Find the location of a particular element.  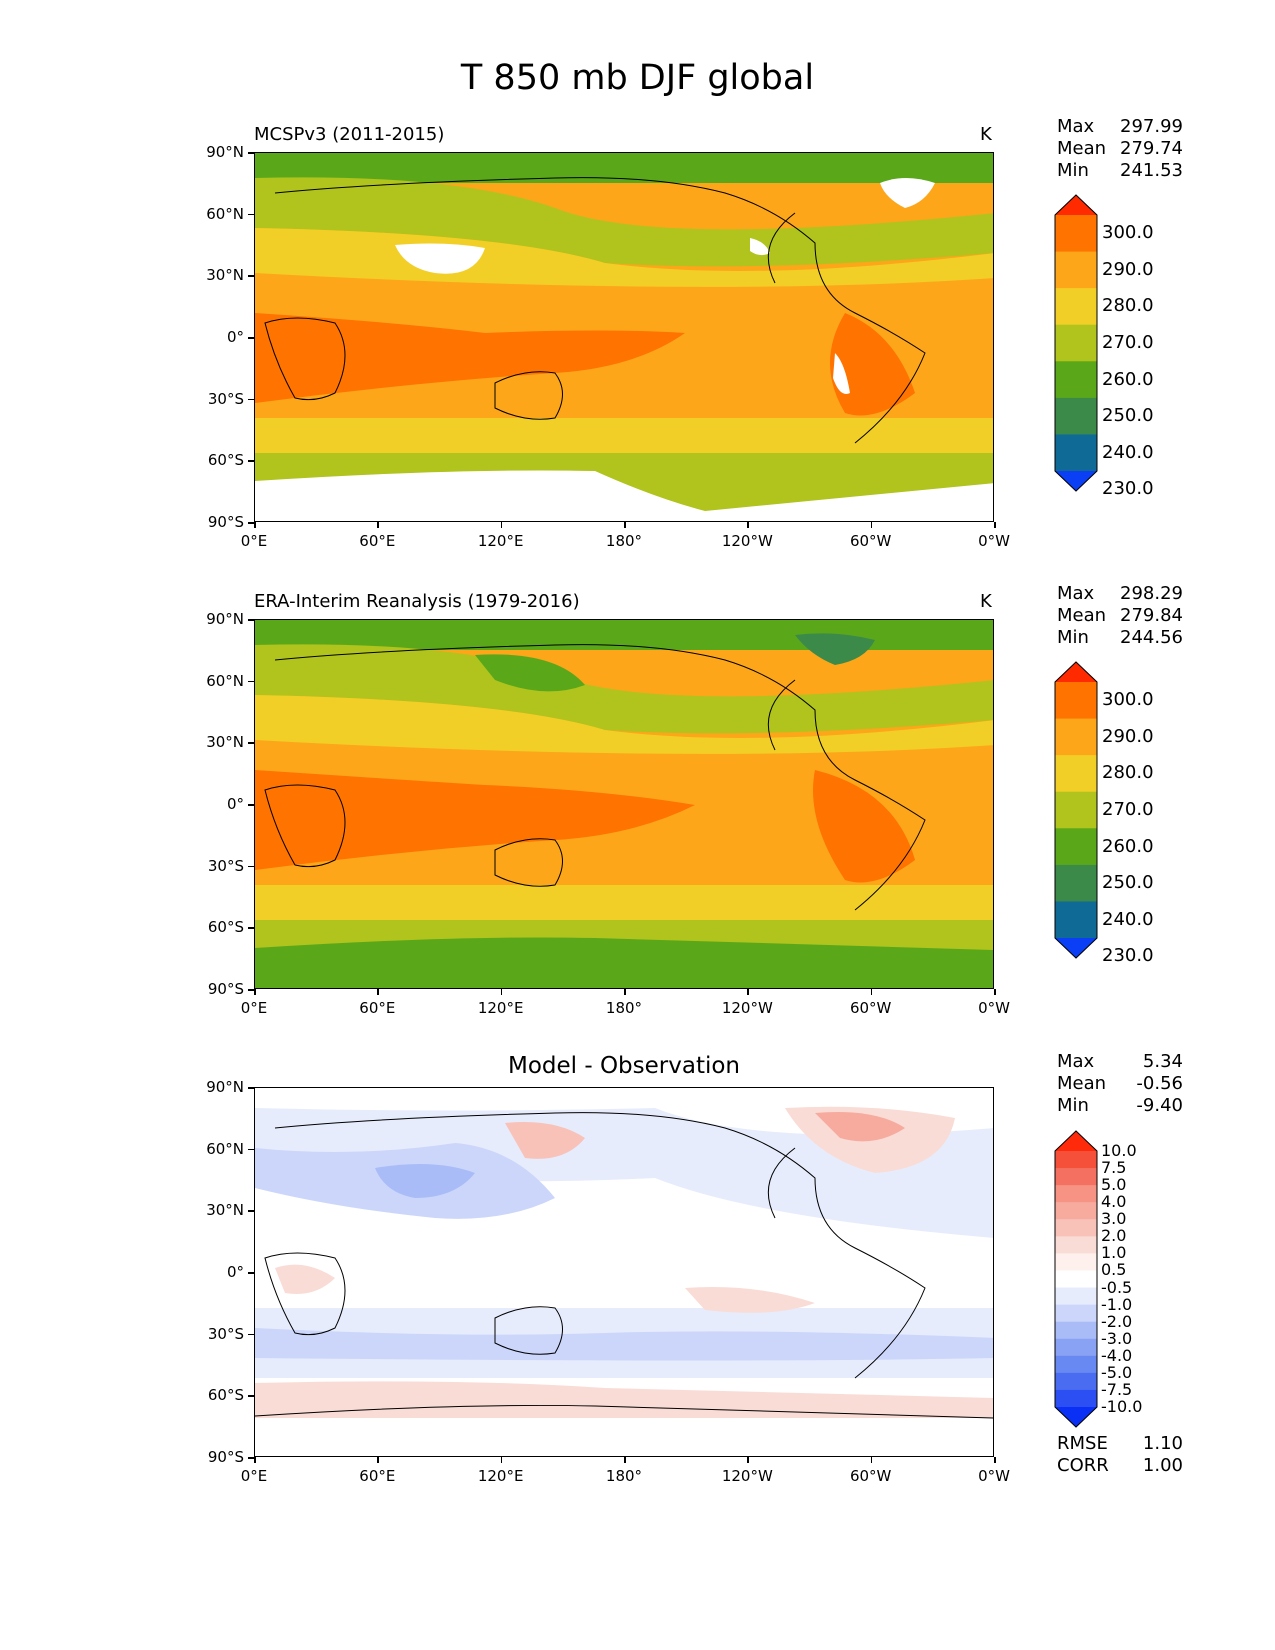

colorbar-tick-label: 290.0 is located at coordinates (1128, 269).